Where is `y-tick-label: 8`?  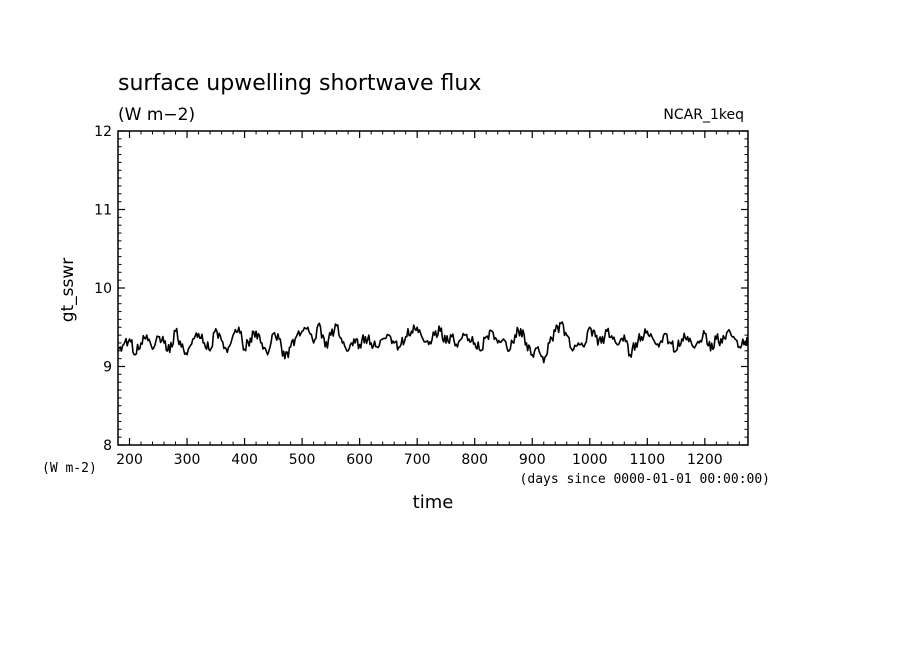
y-tick-label: 8 is located at coordinates (107, 446).